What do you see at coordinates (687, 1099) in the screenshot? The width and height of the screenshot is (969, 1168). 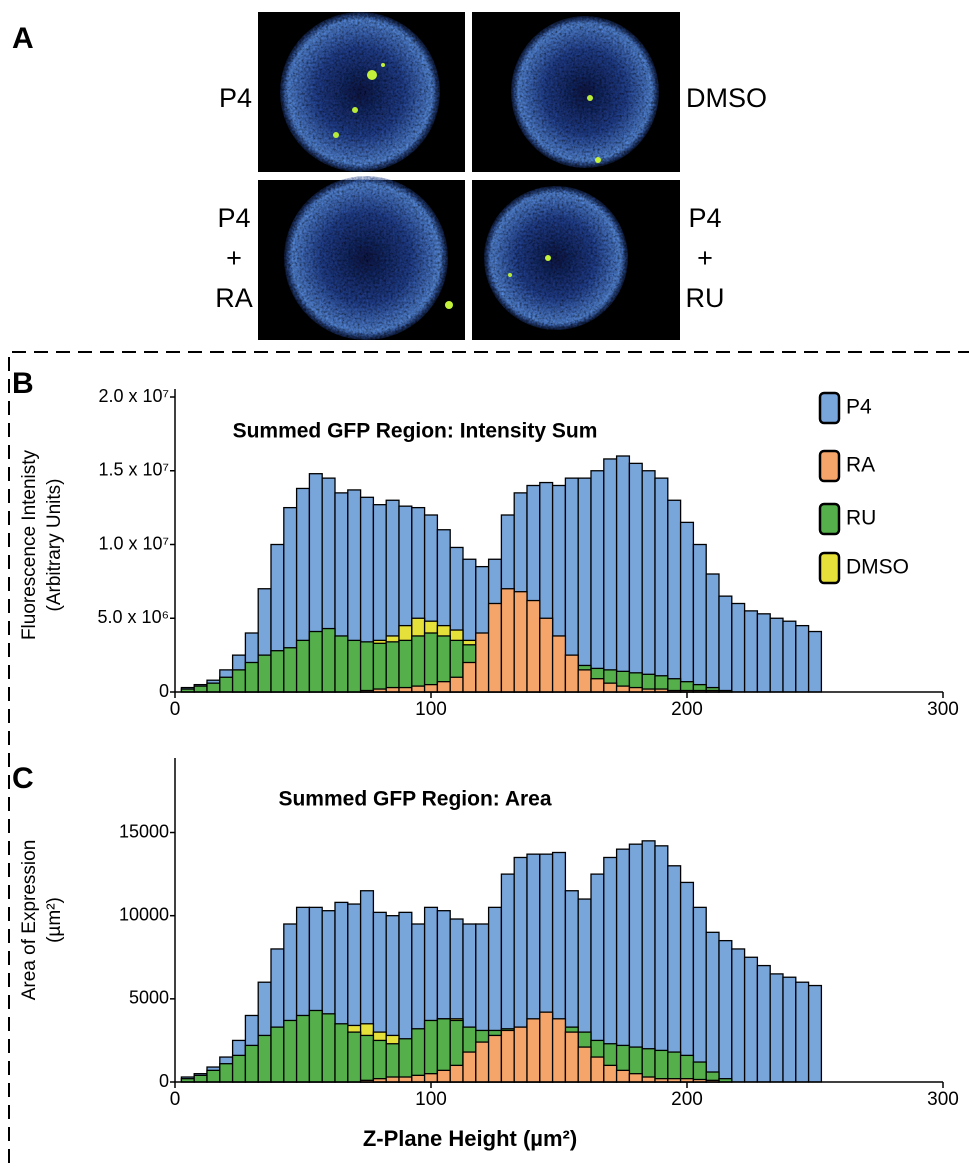 I see `x-tick-label: 200` at bounding box center [687, 1099].